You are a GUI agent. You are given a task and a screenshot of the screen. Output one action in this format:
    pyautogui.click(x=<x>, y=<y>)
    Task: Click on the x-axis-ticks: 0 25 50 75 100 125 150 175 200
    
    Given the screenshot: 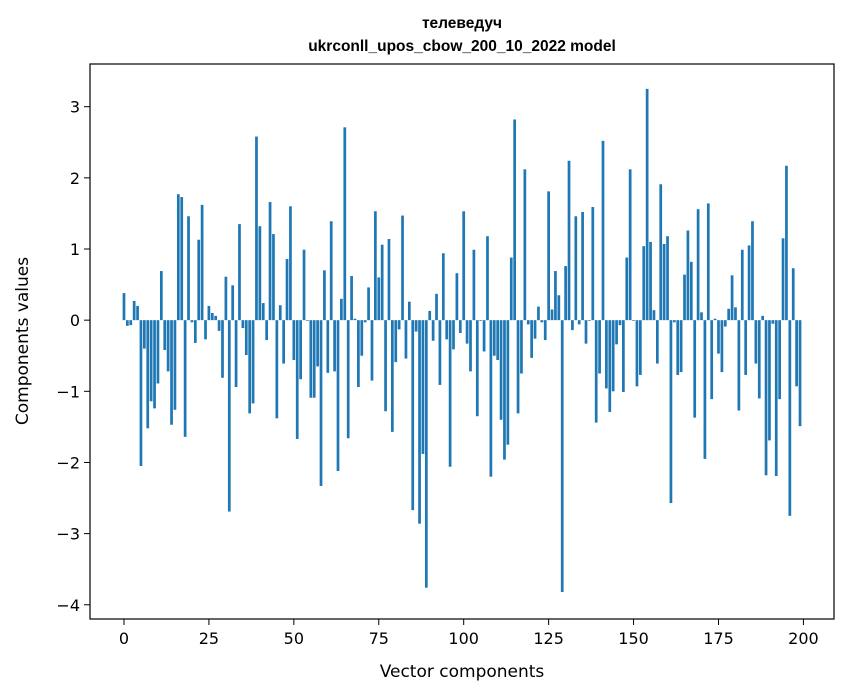 What is the action you would take?
    pyautogui.click(x=469, y=633)
    